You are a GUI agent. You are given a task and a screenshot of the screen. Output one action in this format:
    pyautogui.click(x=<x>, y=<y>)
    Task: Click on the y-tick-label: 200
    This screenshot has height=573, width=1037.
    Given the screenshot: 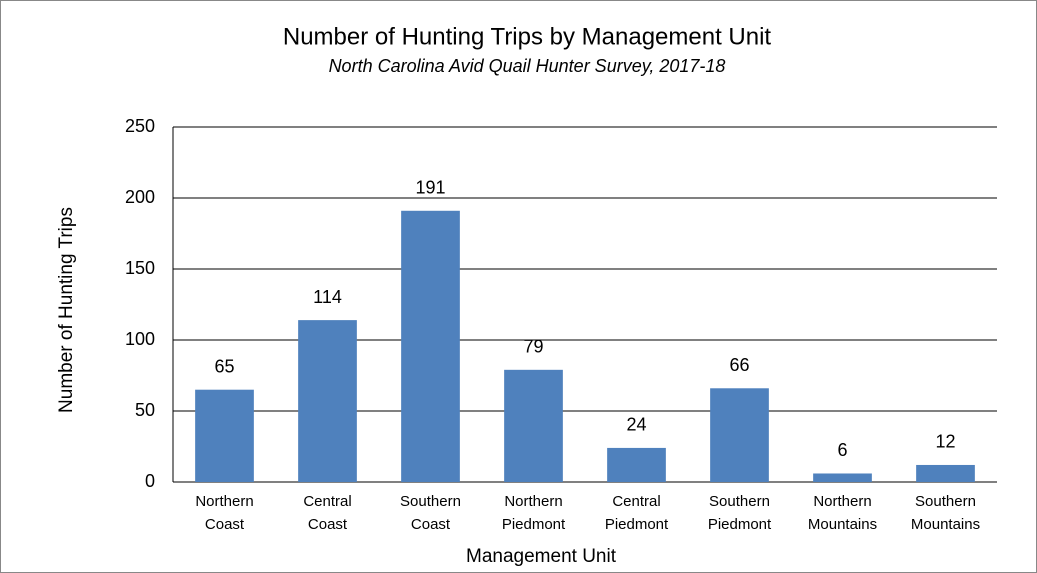 What is the action you would take?
    pyautogui.click(x=140, y=197)
    